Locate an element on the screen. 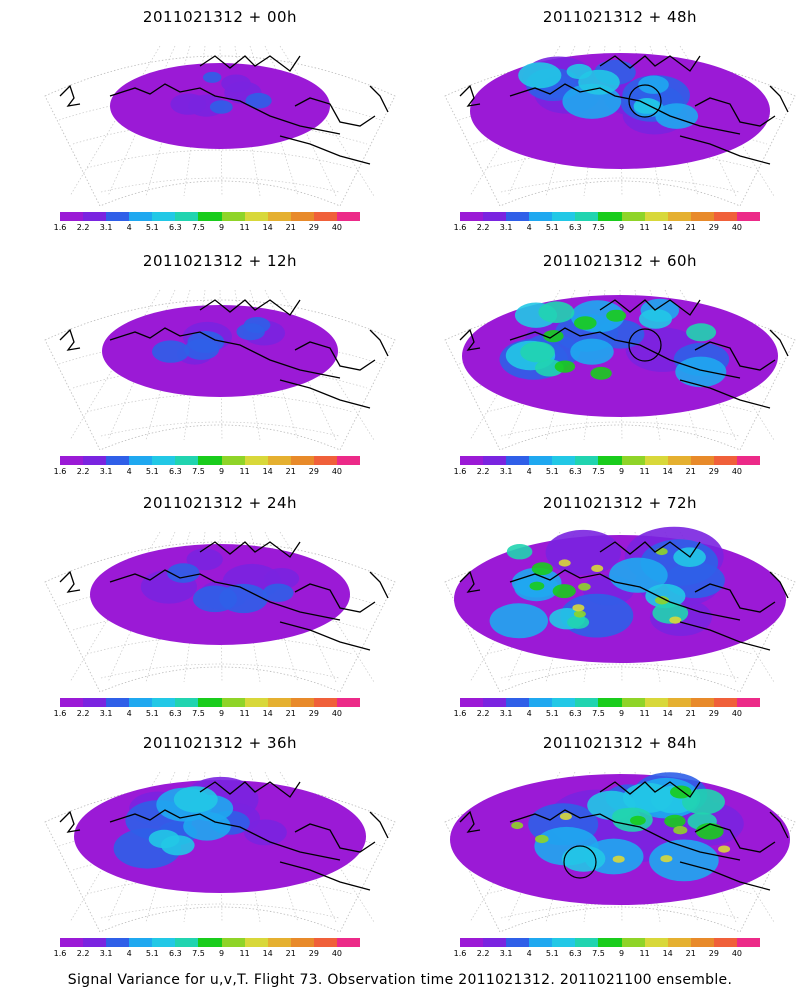 This screenshot has width=800, height=1000. colorbar: 1.6 2.2 3.1 4 5.1 6.3 7.5 9 11 14 21 29 40 is located at coordinates (207, 469).